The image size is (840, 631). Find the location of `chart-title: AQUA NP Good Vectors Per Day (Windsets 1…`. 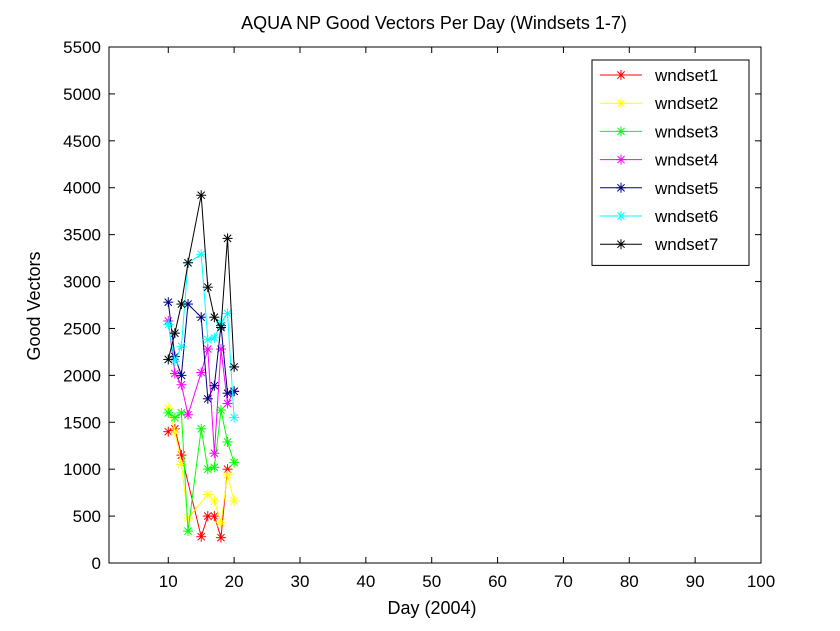

chart-title: AQUA NP Good Vectors Per Day (Windsets 1… is located at coordinates (434, 23).